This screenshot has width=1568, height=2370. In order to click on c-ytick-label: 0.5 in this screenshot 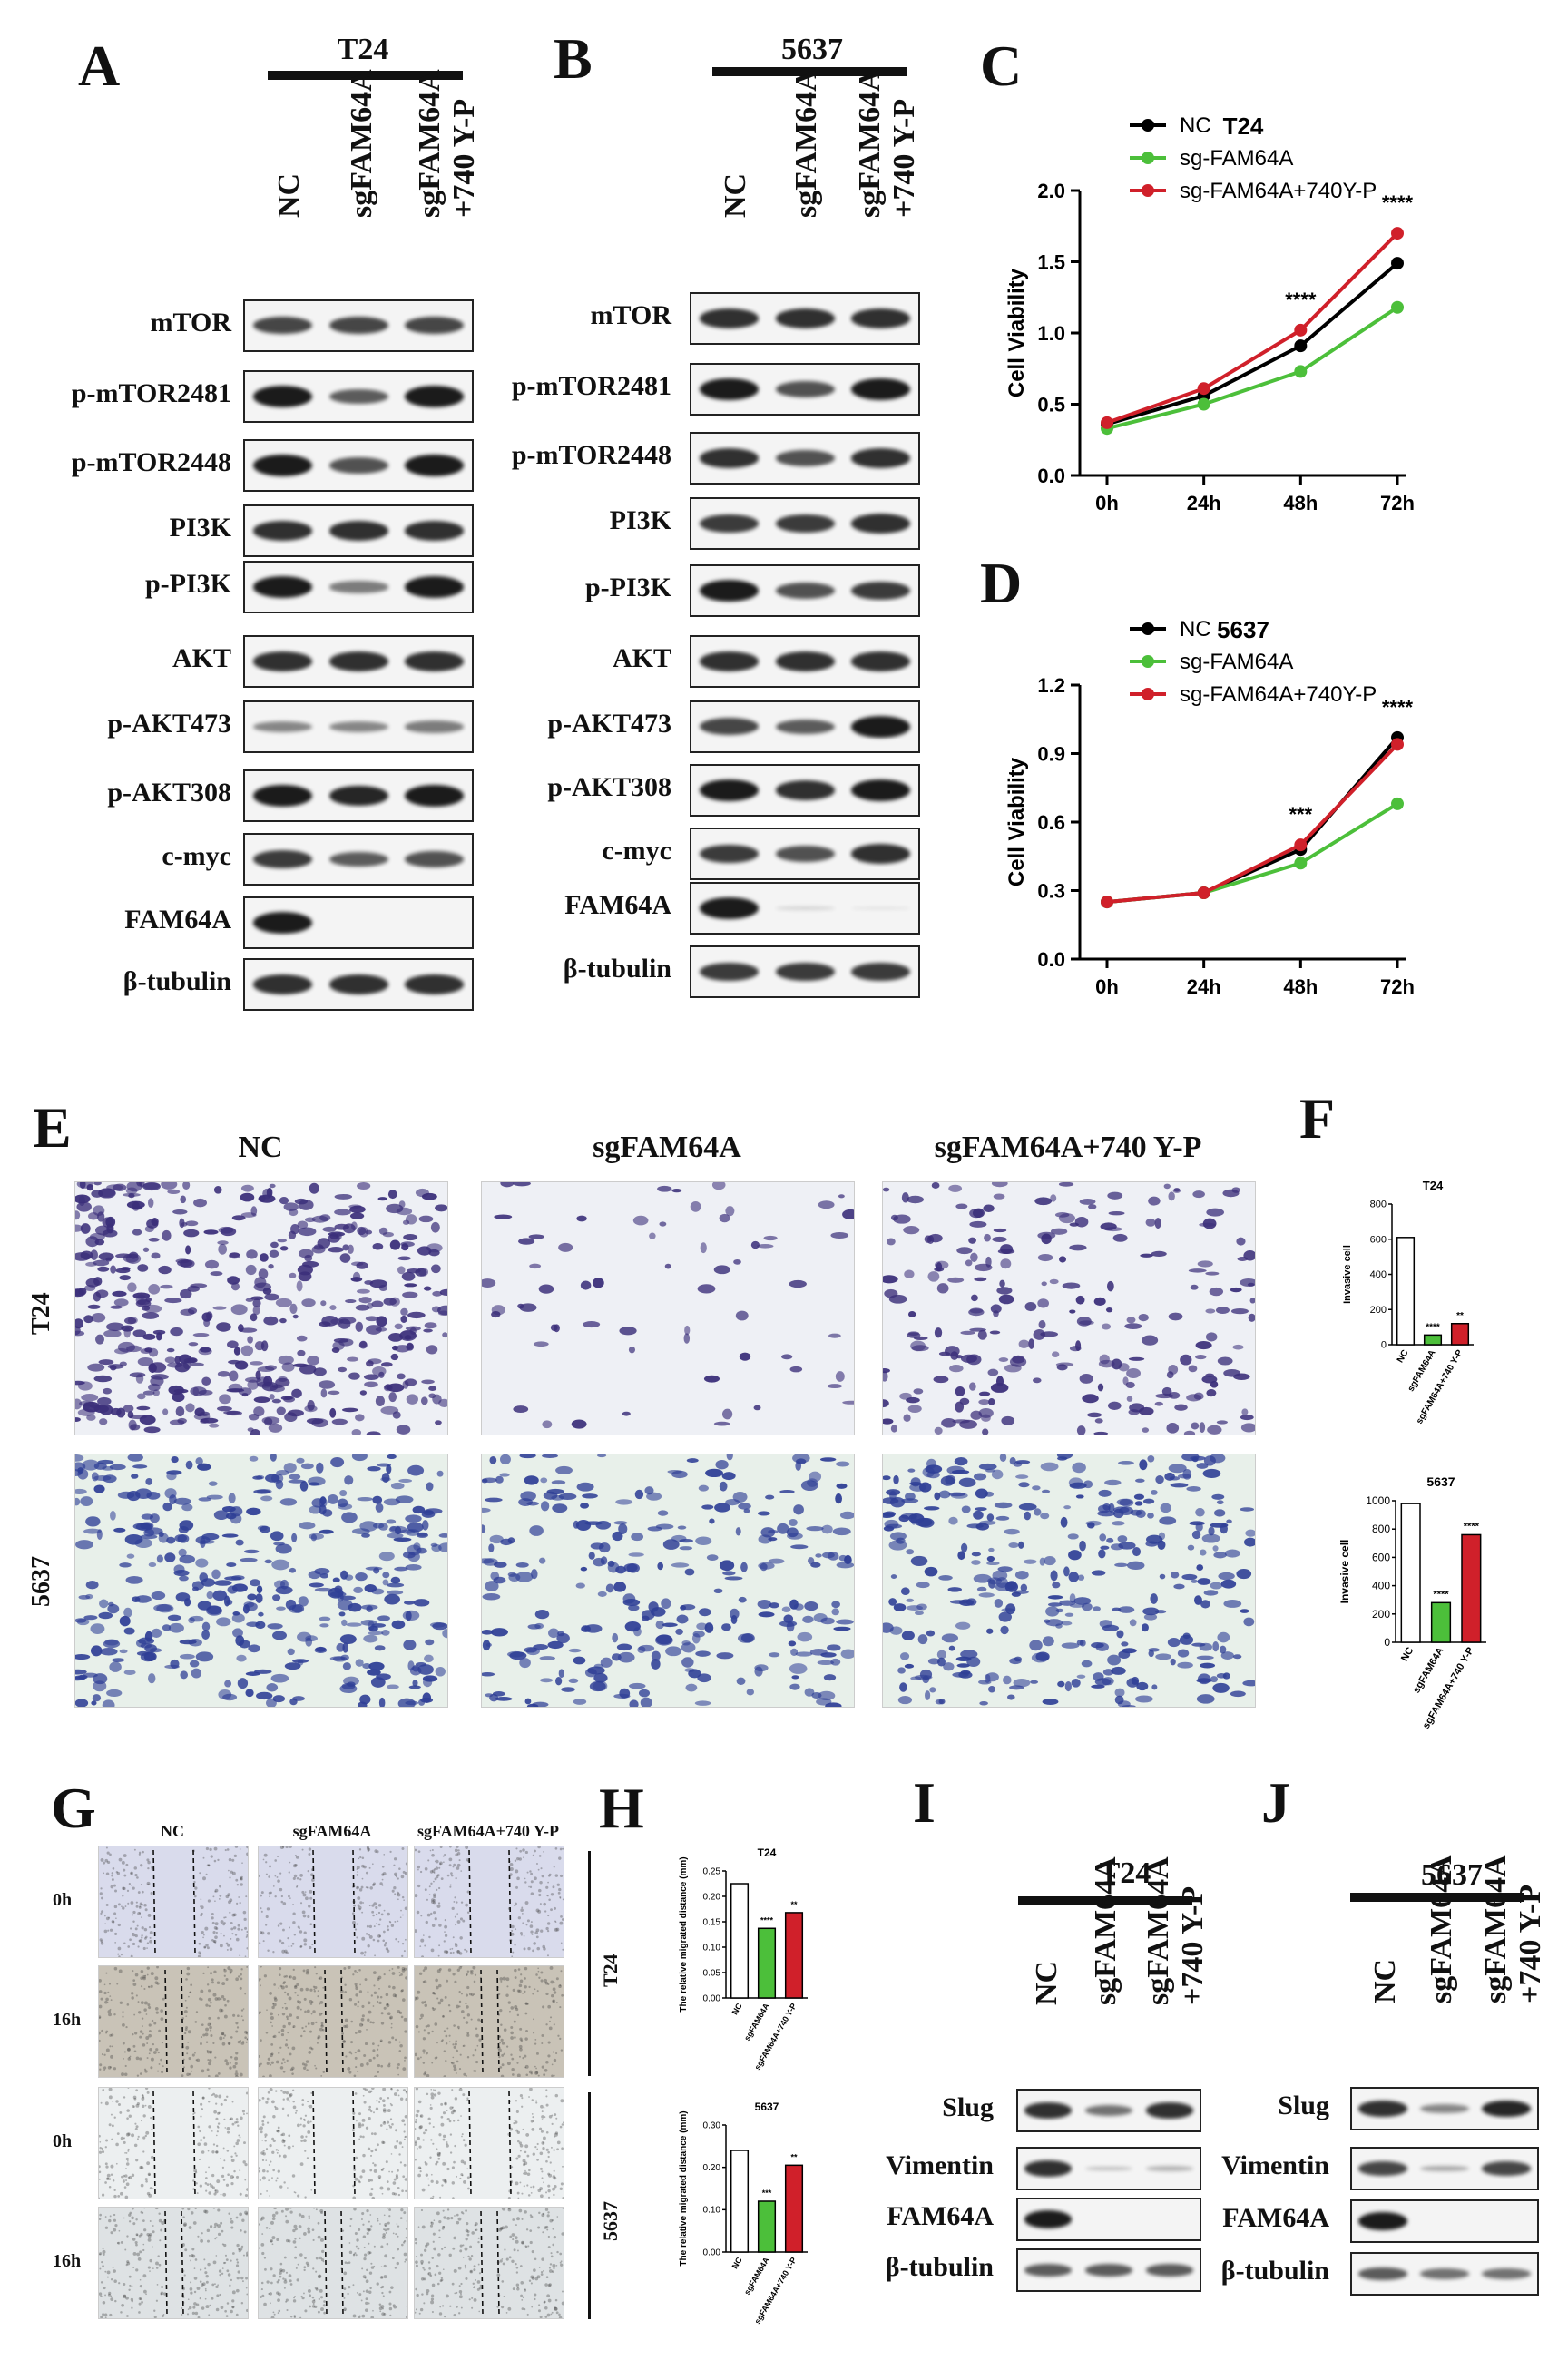, I will do `click(1051, 405)`.